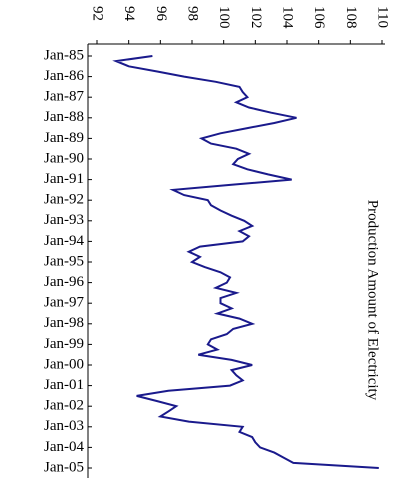  I want to click on x-tick-label: Jan-91, so click(64, 179).